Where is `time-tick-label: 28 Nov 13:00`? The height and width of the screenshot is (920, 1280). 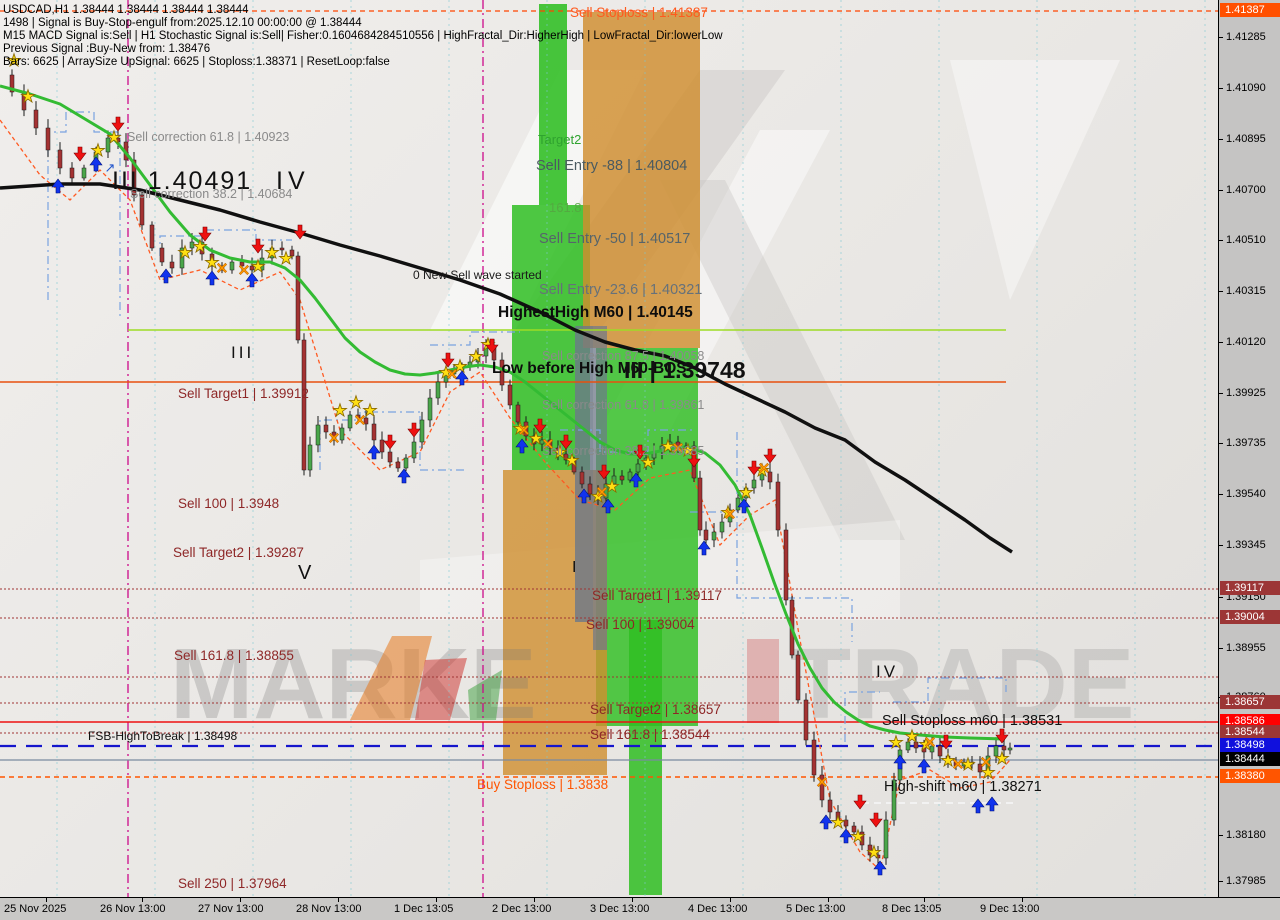
time-tick-label: 28 Nov 13:00 is located at coordinates (329, 909).